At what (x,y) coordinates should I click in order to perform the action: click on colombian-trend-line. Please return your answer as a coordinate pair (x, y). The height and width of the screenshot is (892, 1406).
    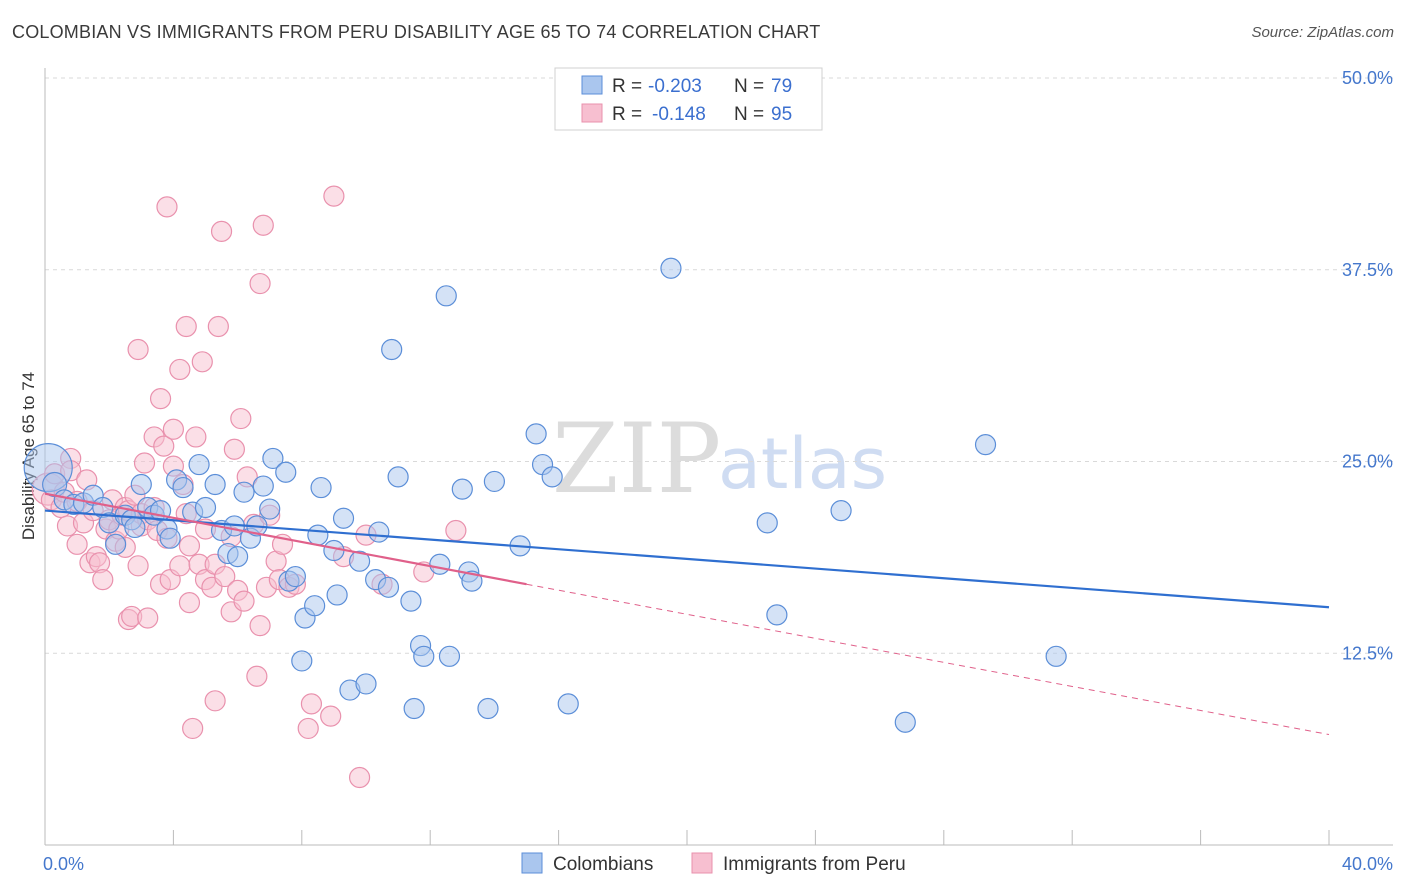
    Looking at the image, I should click on (687, 559).